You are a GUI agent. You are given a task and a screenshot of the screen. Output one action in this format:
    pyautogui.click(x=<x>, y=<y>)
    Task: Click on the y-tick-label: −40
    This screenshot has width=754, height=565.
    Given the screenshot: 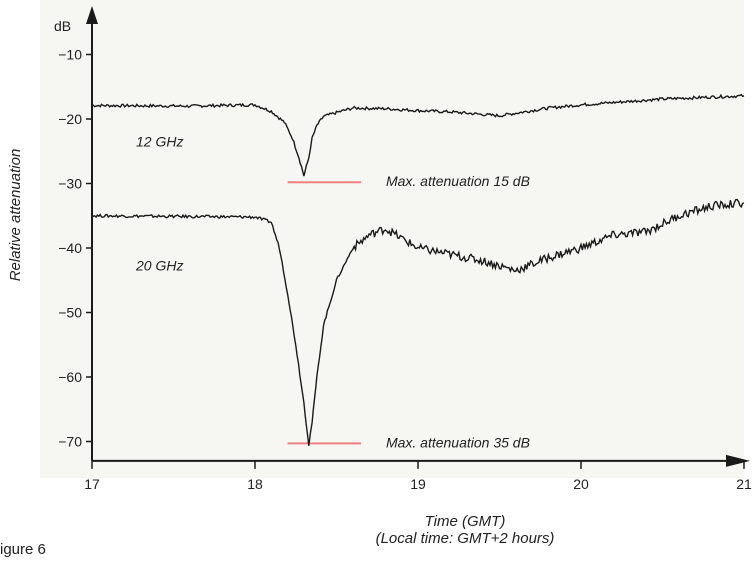 What is the action you would take?
    pyautogui.click(x=70, y=248)
    